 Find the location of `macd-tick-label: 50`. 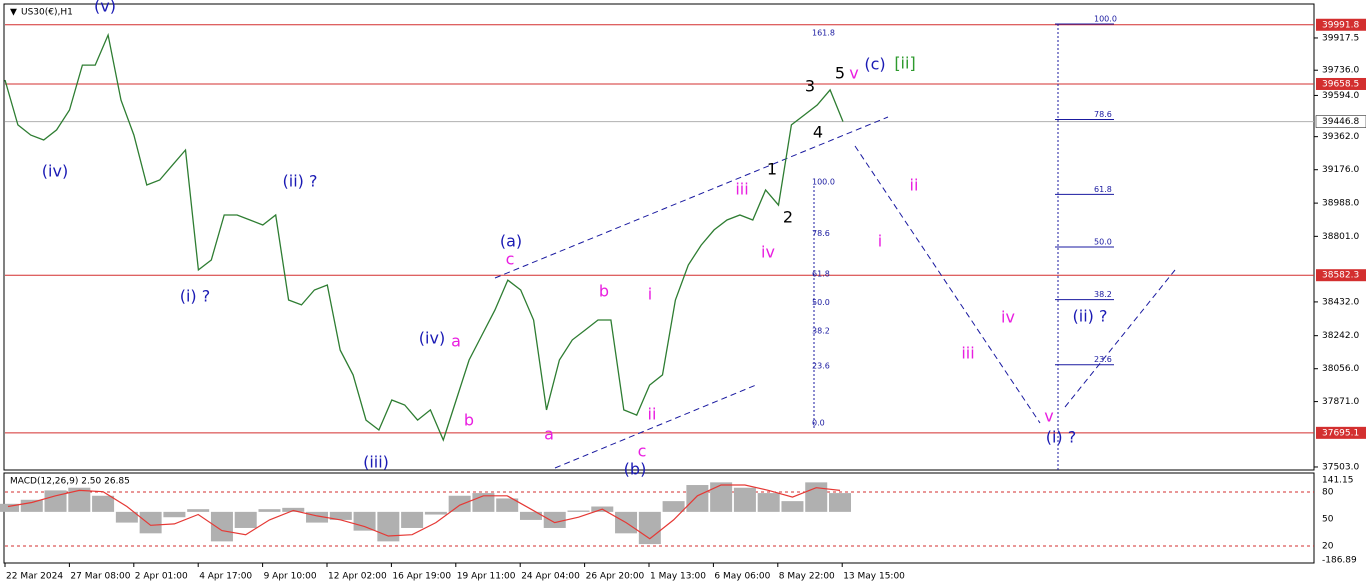

macd-tick-label: 50 is located at coordinates (1328, 520).